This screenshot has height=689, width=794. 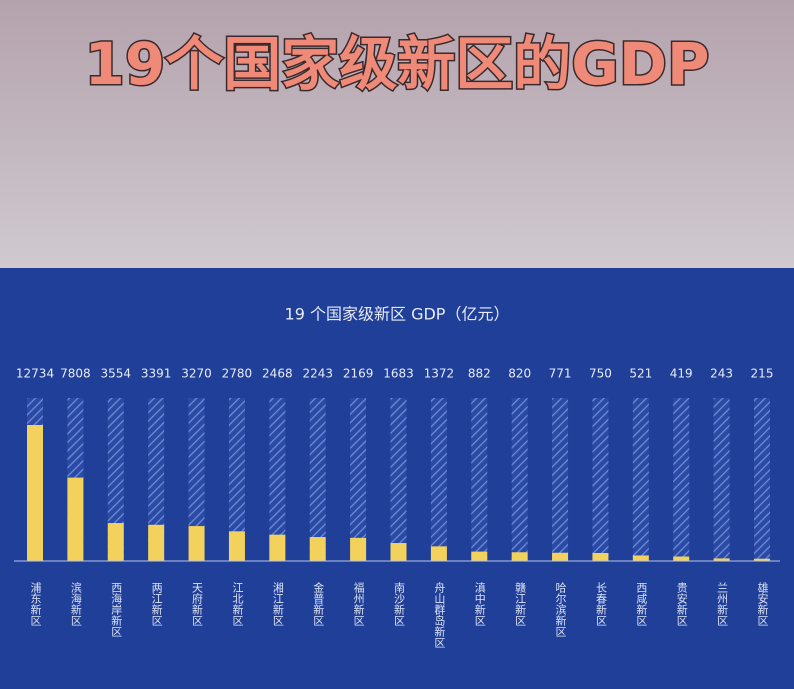 What do you see at coordinates (519, 374) in the screenshot?
I see `value-label: 820` at bounding box center [519, 374].